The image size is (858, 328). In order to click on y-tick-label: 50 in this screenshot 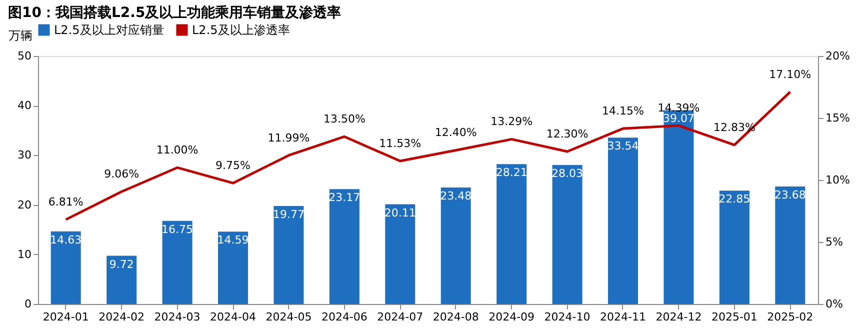, I will do `click(25, 56)`.